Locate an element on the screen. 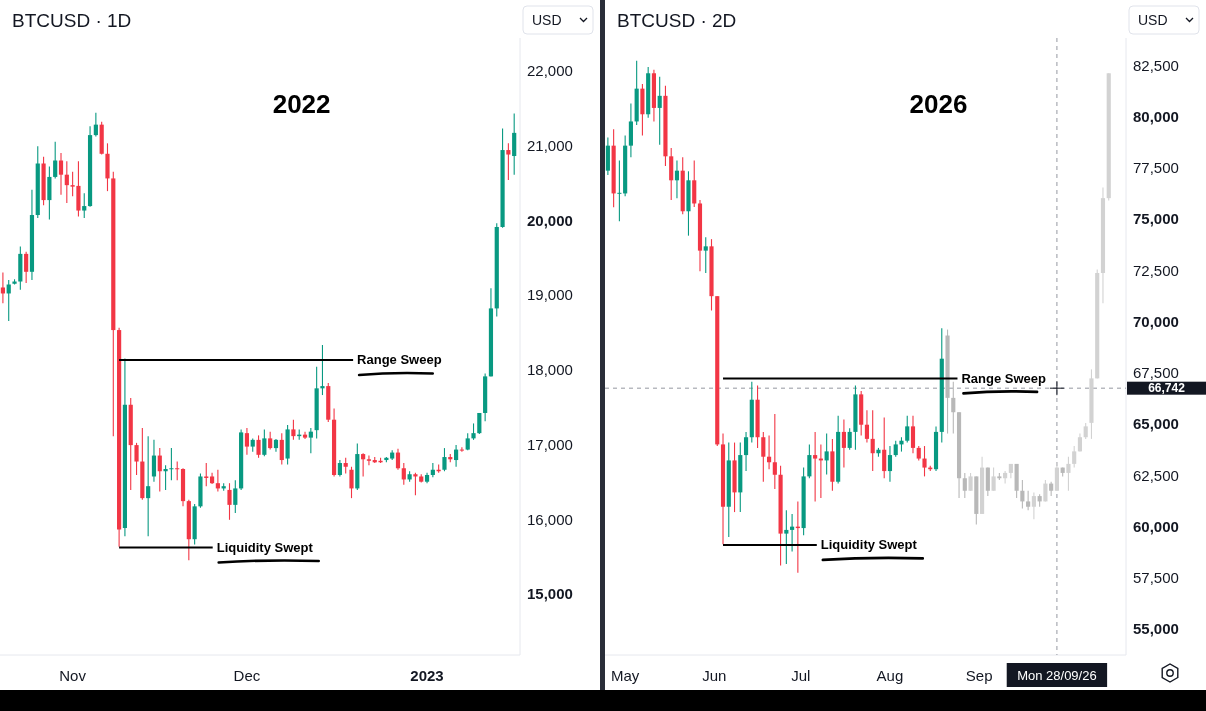 This screenshot has height=711, width=1206. x-tick-label: May is located at coordinates (625, 675).